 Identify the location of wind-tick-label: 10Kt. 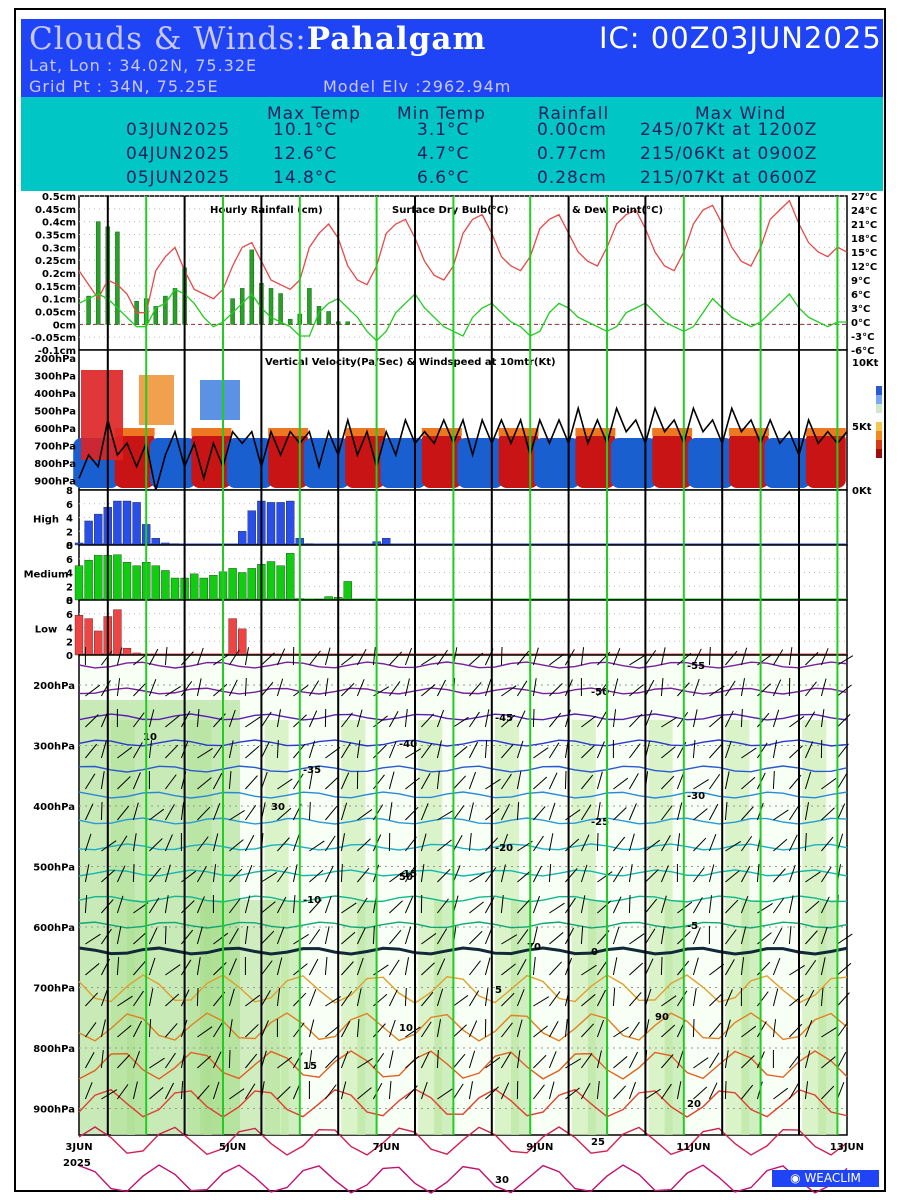
(865, 363).